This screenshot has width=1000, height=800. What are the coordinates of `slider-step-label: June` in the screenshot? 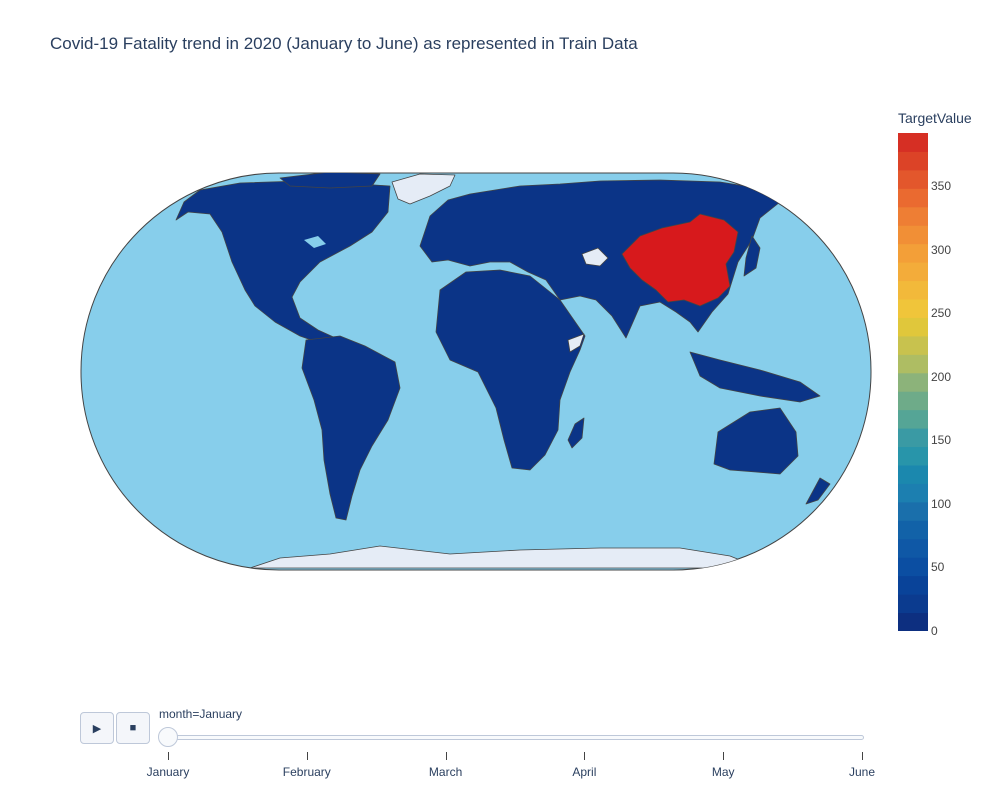 It's located at (862, 772).